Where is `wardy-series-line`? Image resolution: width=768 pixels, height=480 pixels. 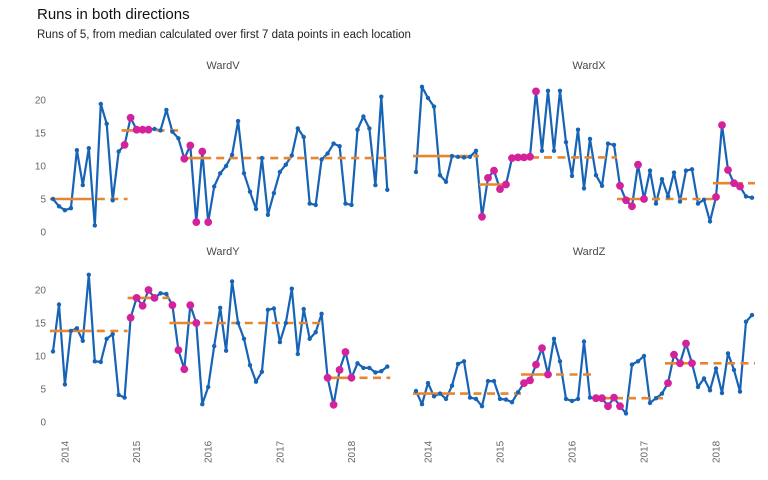 wardy-series-line is located at coordinates (220, 339).